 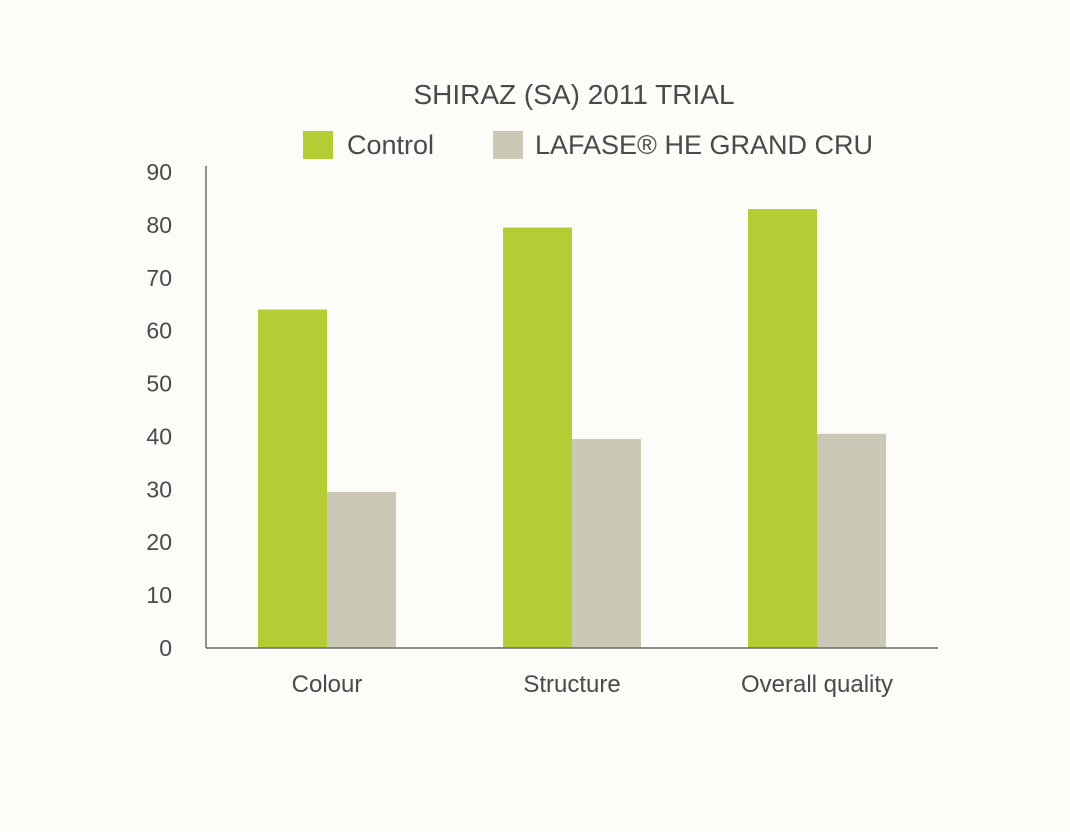 What do you see at coordinates (165, 648) in the screenshot?
I see `y-tick-label: 0` at bounding box center [165, 648].